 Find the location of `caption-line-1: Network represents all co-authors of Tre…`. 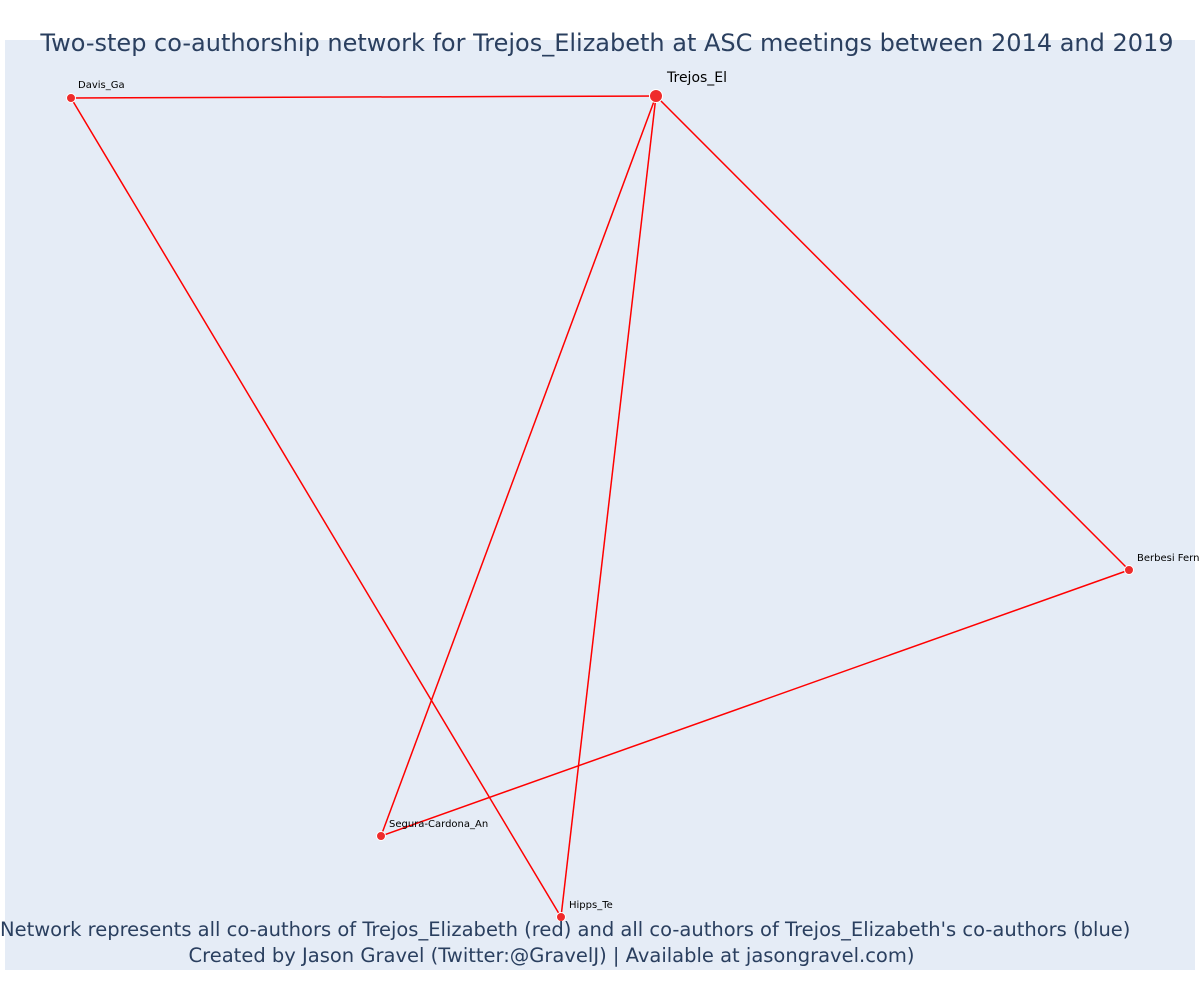

caption-line-1: Network represents all co-authors of Tre… is located at coordinates (565, 929).